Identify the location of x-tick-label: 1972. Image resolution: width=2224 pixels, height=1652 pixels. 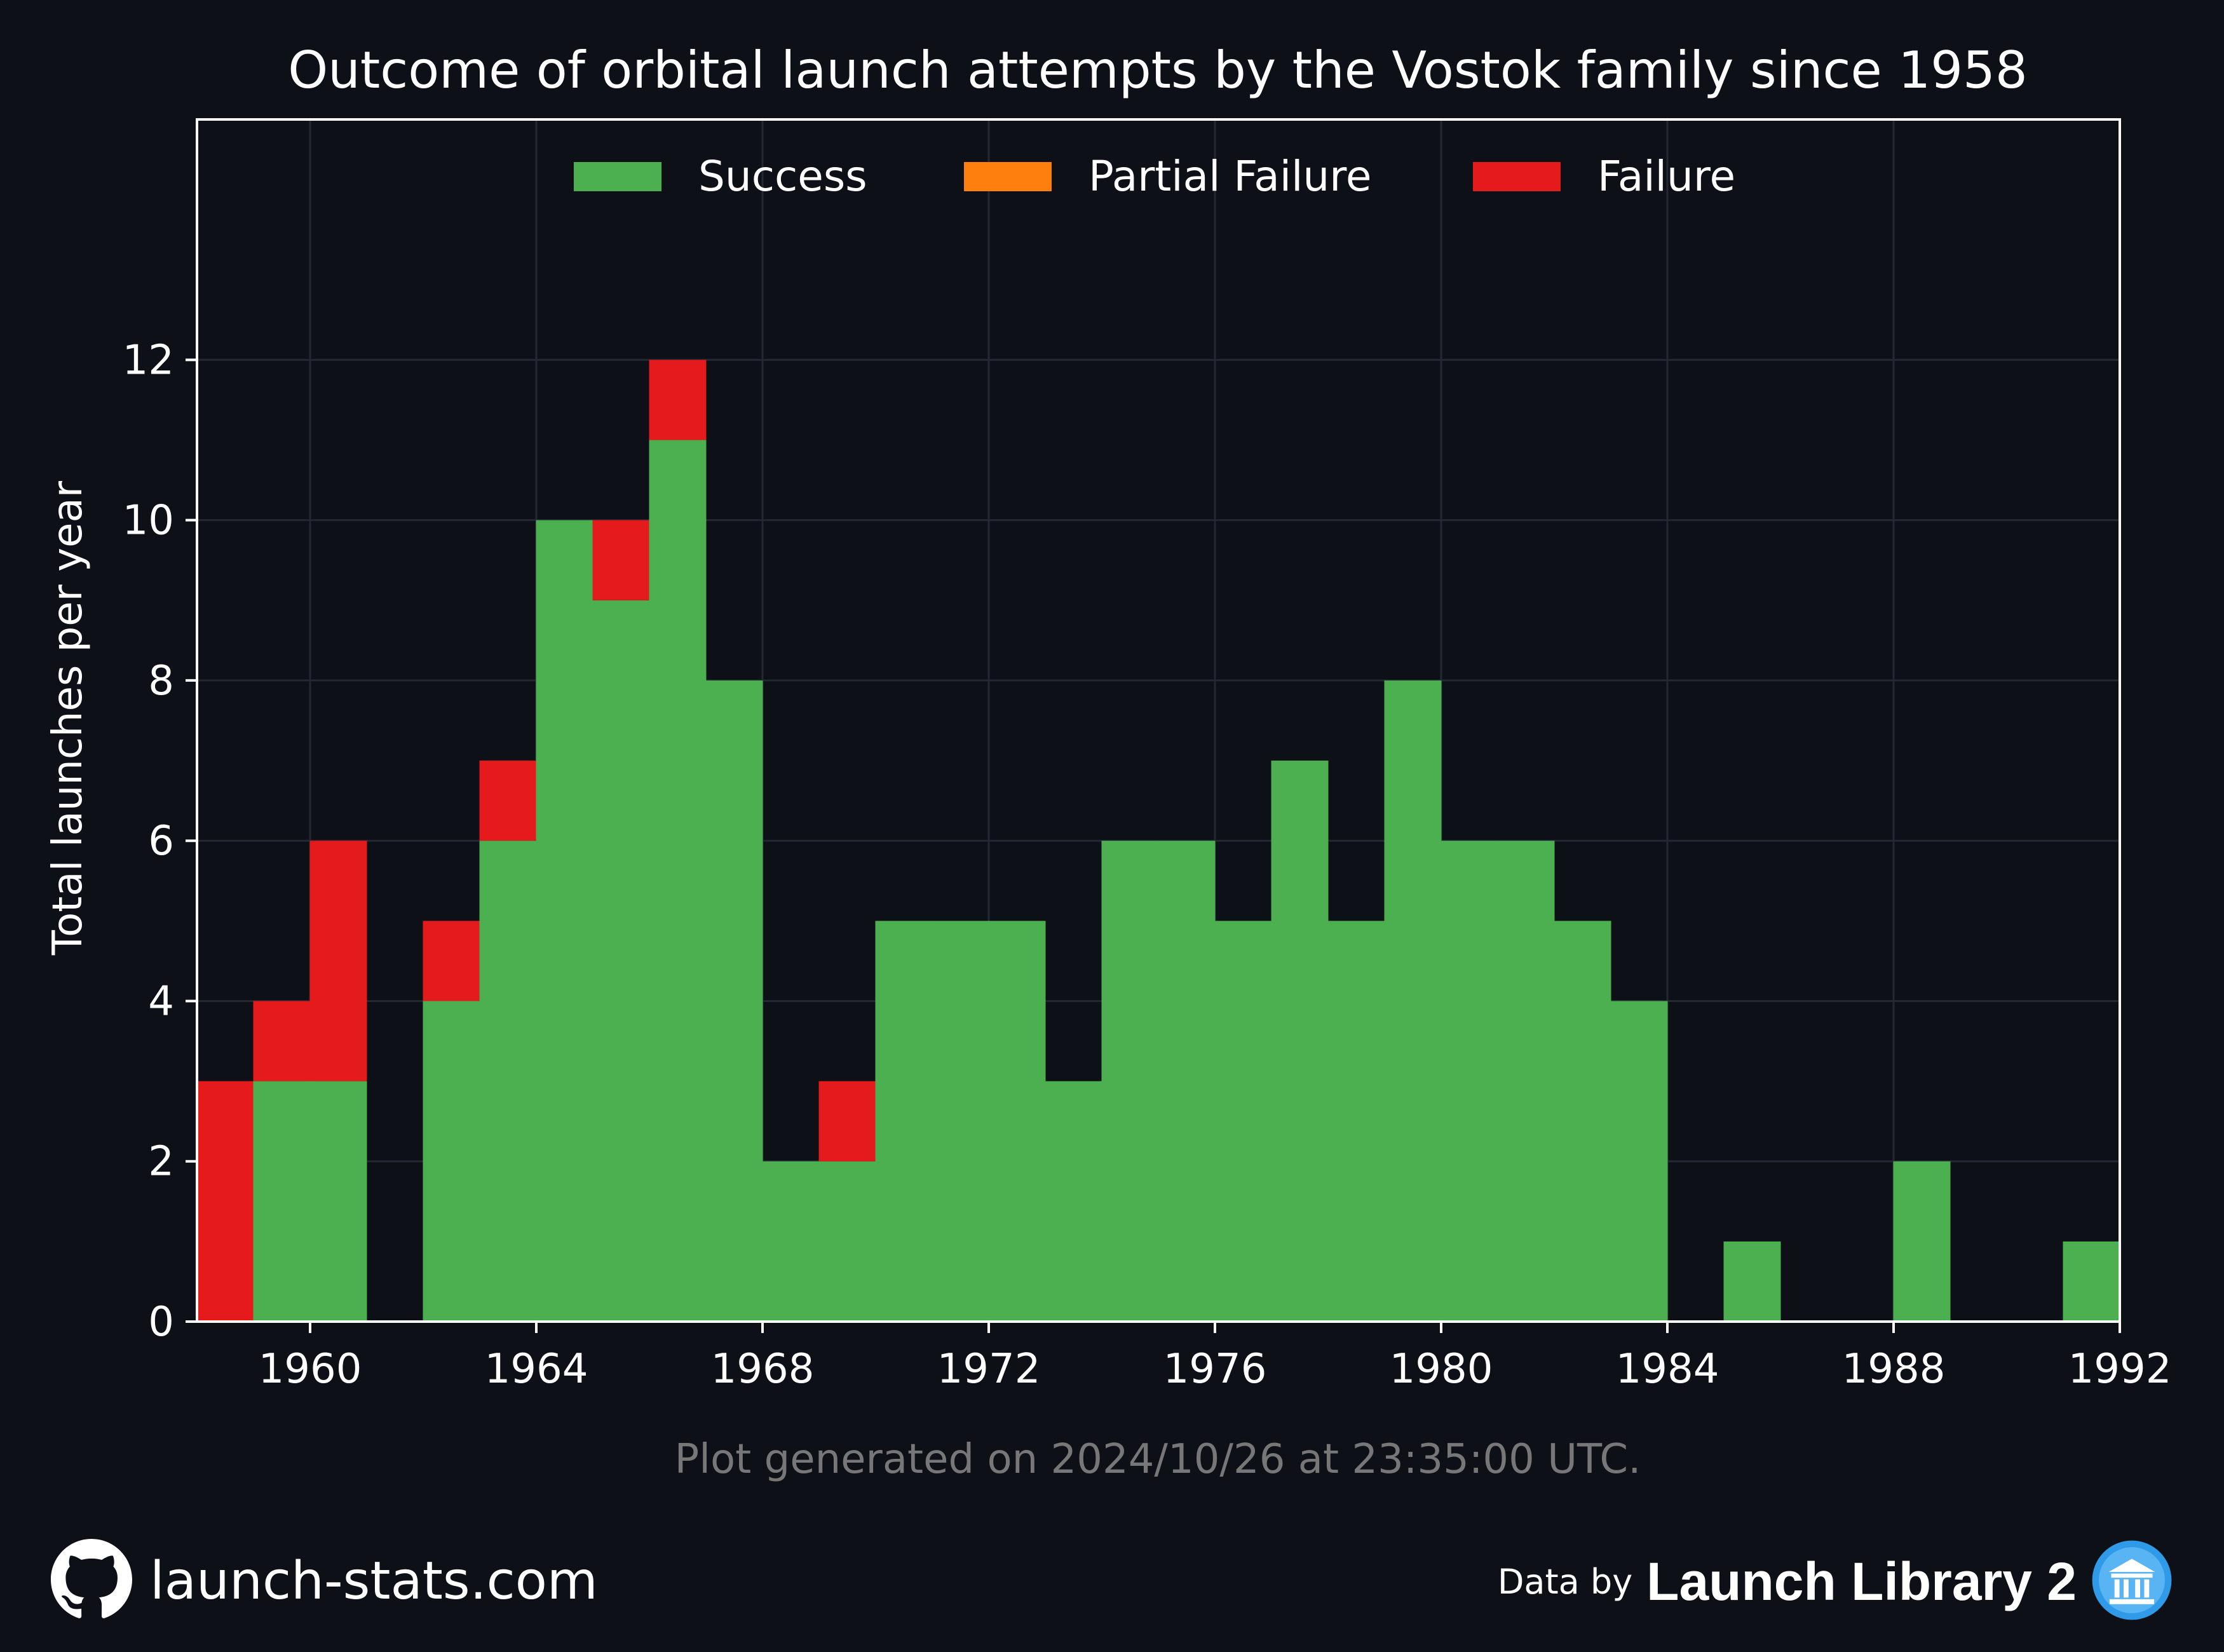
(989, 1370).